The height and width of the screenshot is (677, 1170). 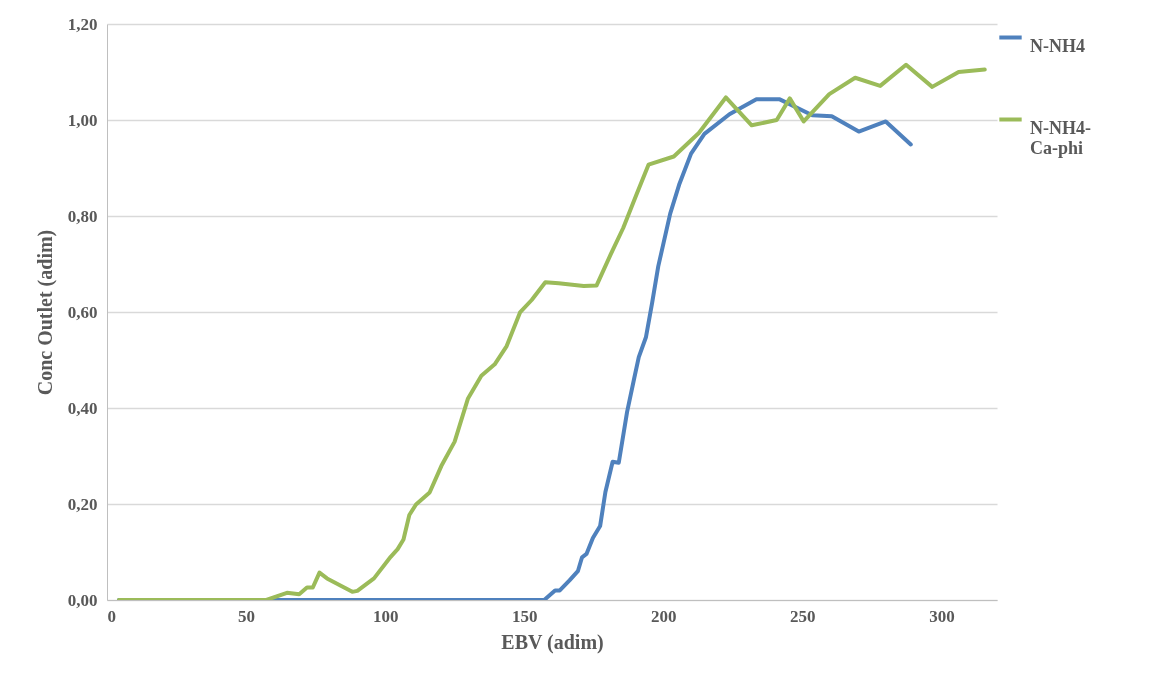 I want to click on x-tick-label: 200, so click(x=664, y=616).